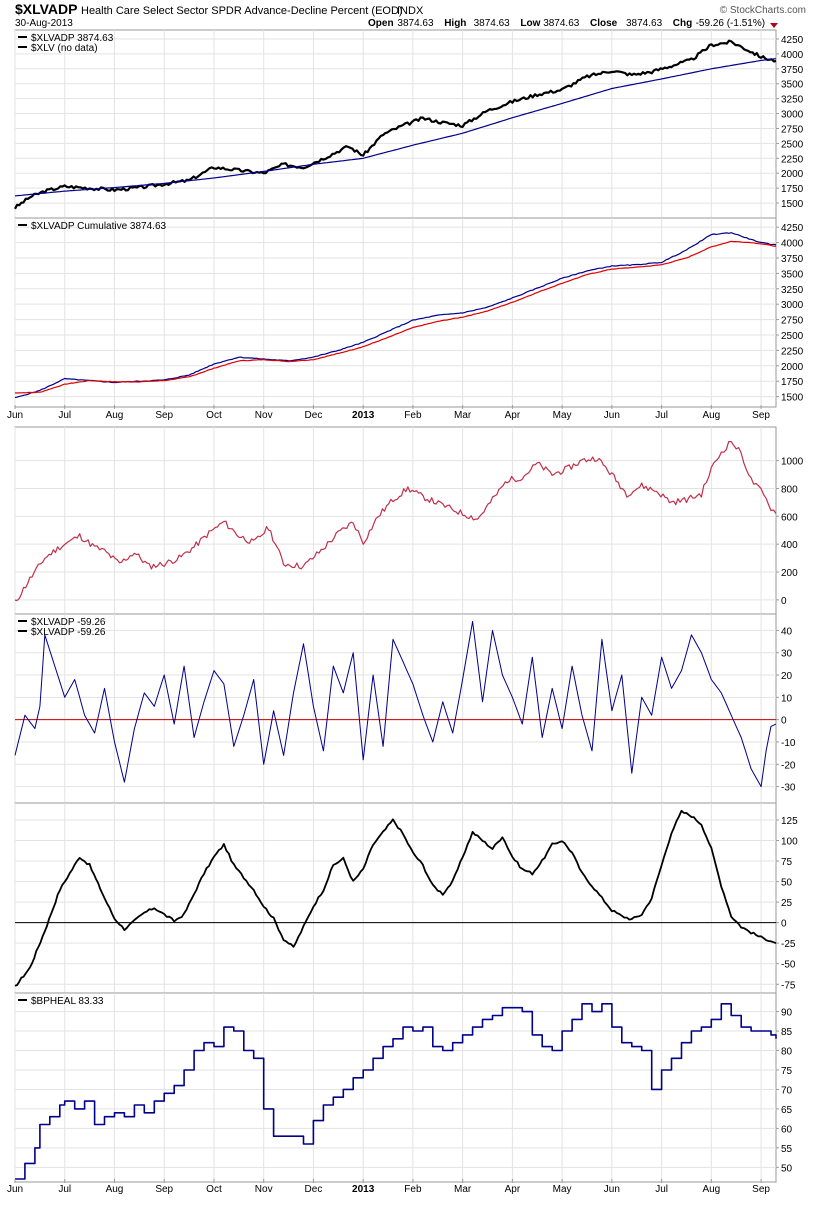  I want to click on y-tick-label: 2750, so click(792, 129).